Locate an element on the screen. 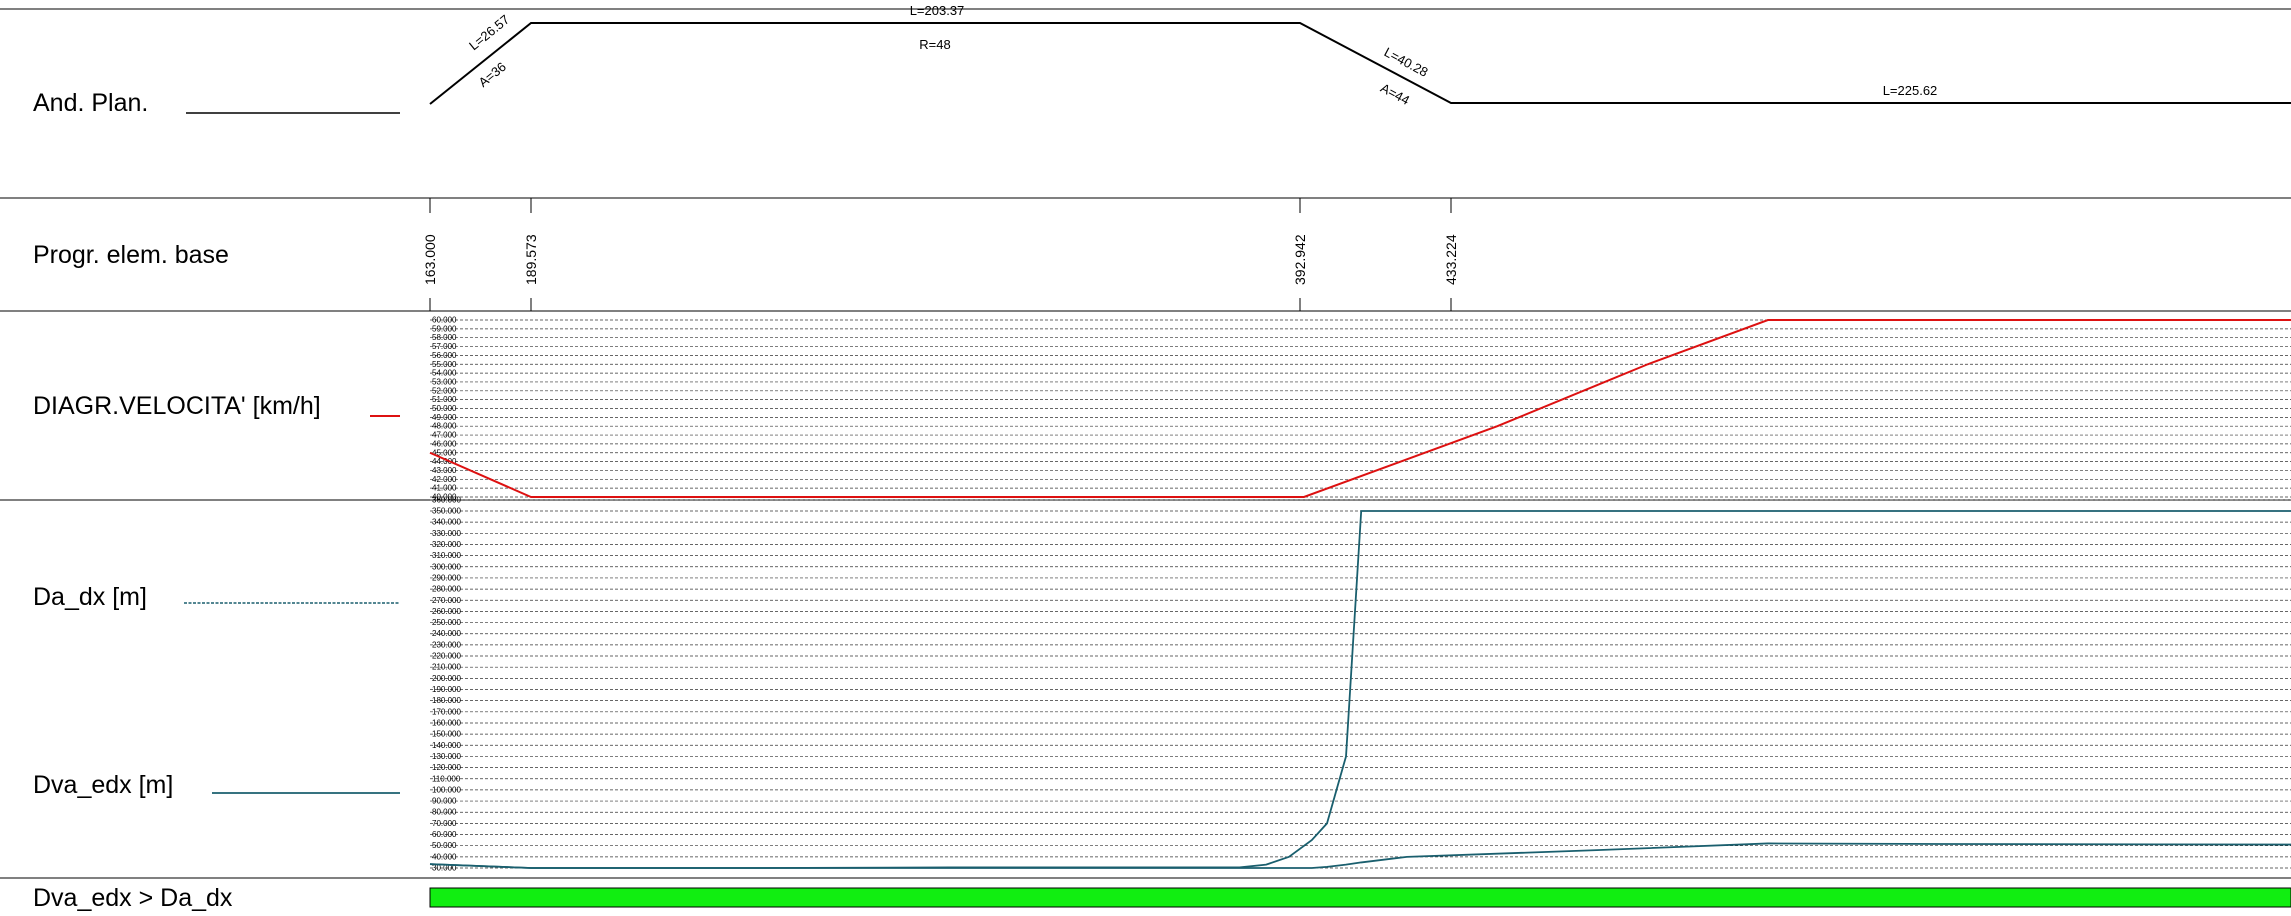 The image size is (2291, 916). y-tick-label: 170.000 is located at coordinates (446, 711).